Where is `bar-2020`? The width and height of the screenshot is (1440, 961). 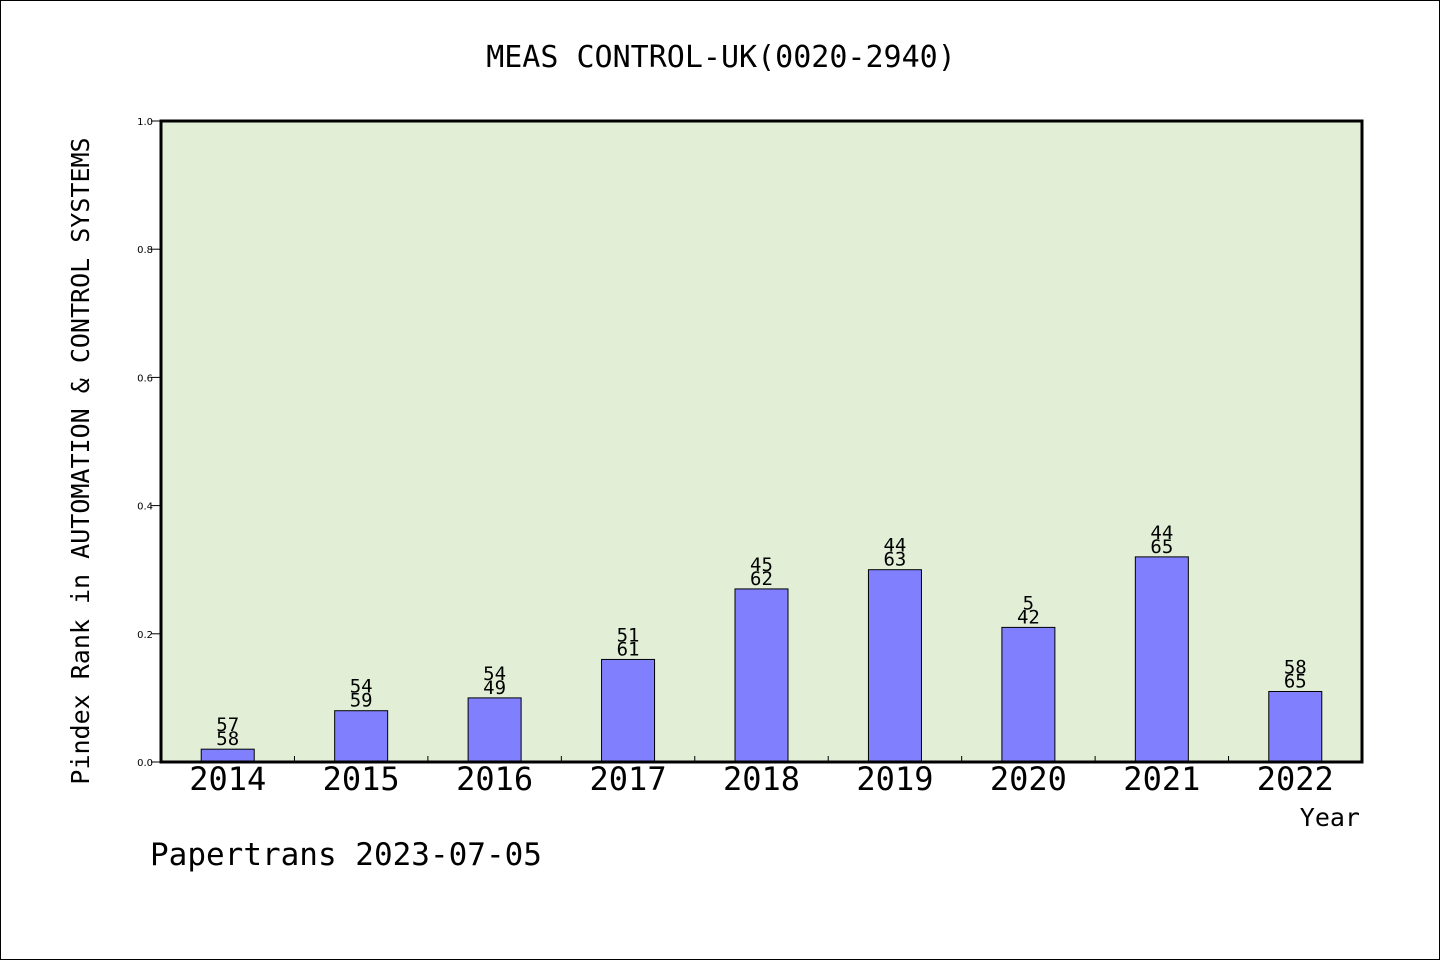
bar-2020 is located at coordinates (1028, 694).